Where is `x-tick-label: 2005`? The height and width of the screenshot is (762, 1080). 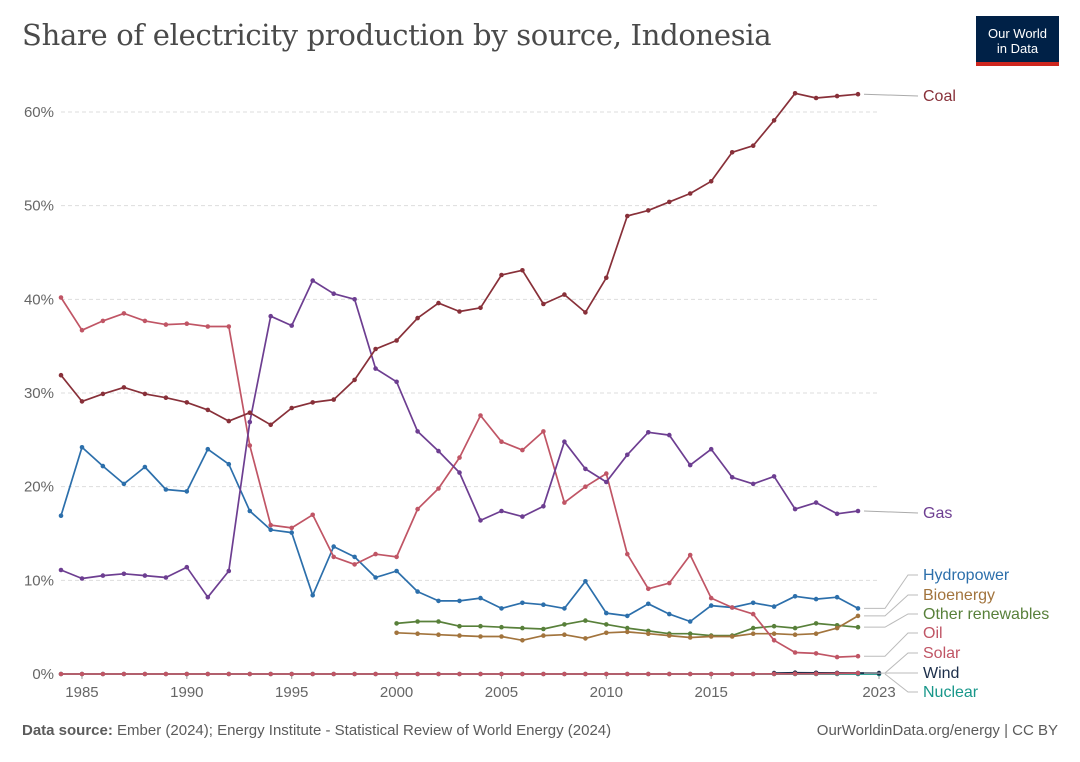 x-tick-label: 2005 is located at coordinates (501, 692).